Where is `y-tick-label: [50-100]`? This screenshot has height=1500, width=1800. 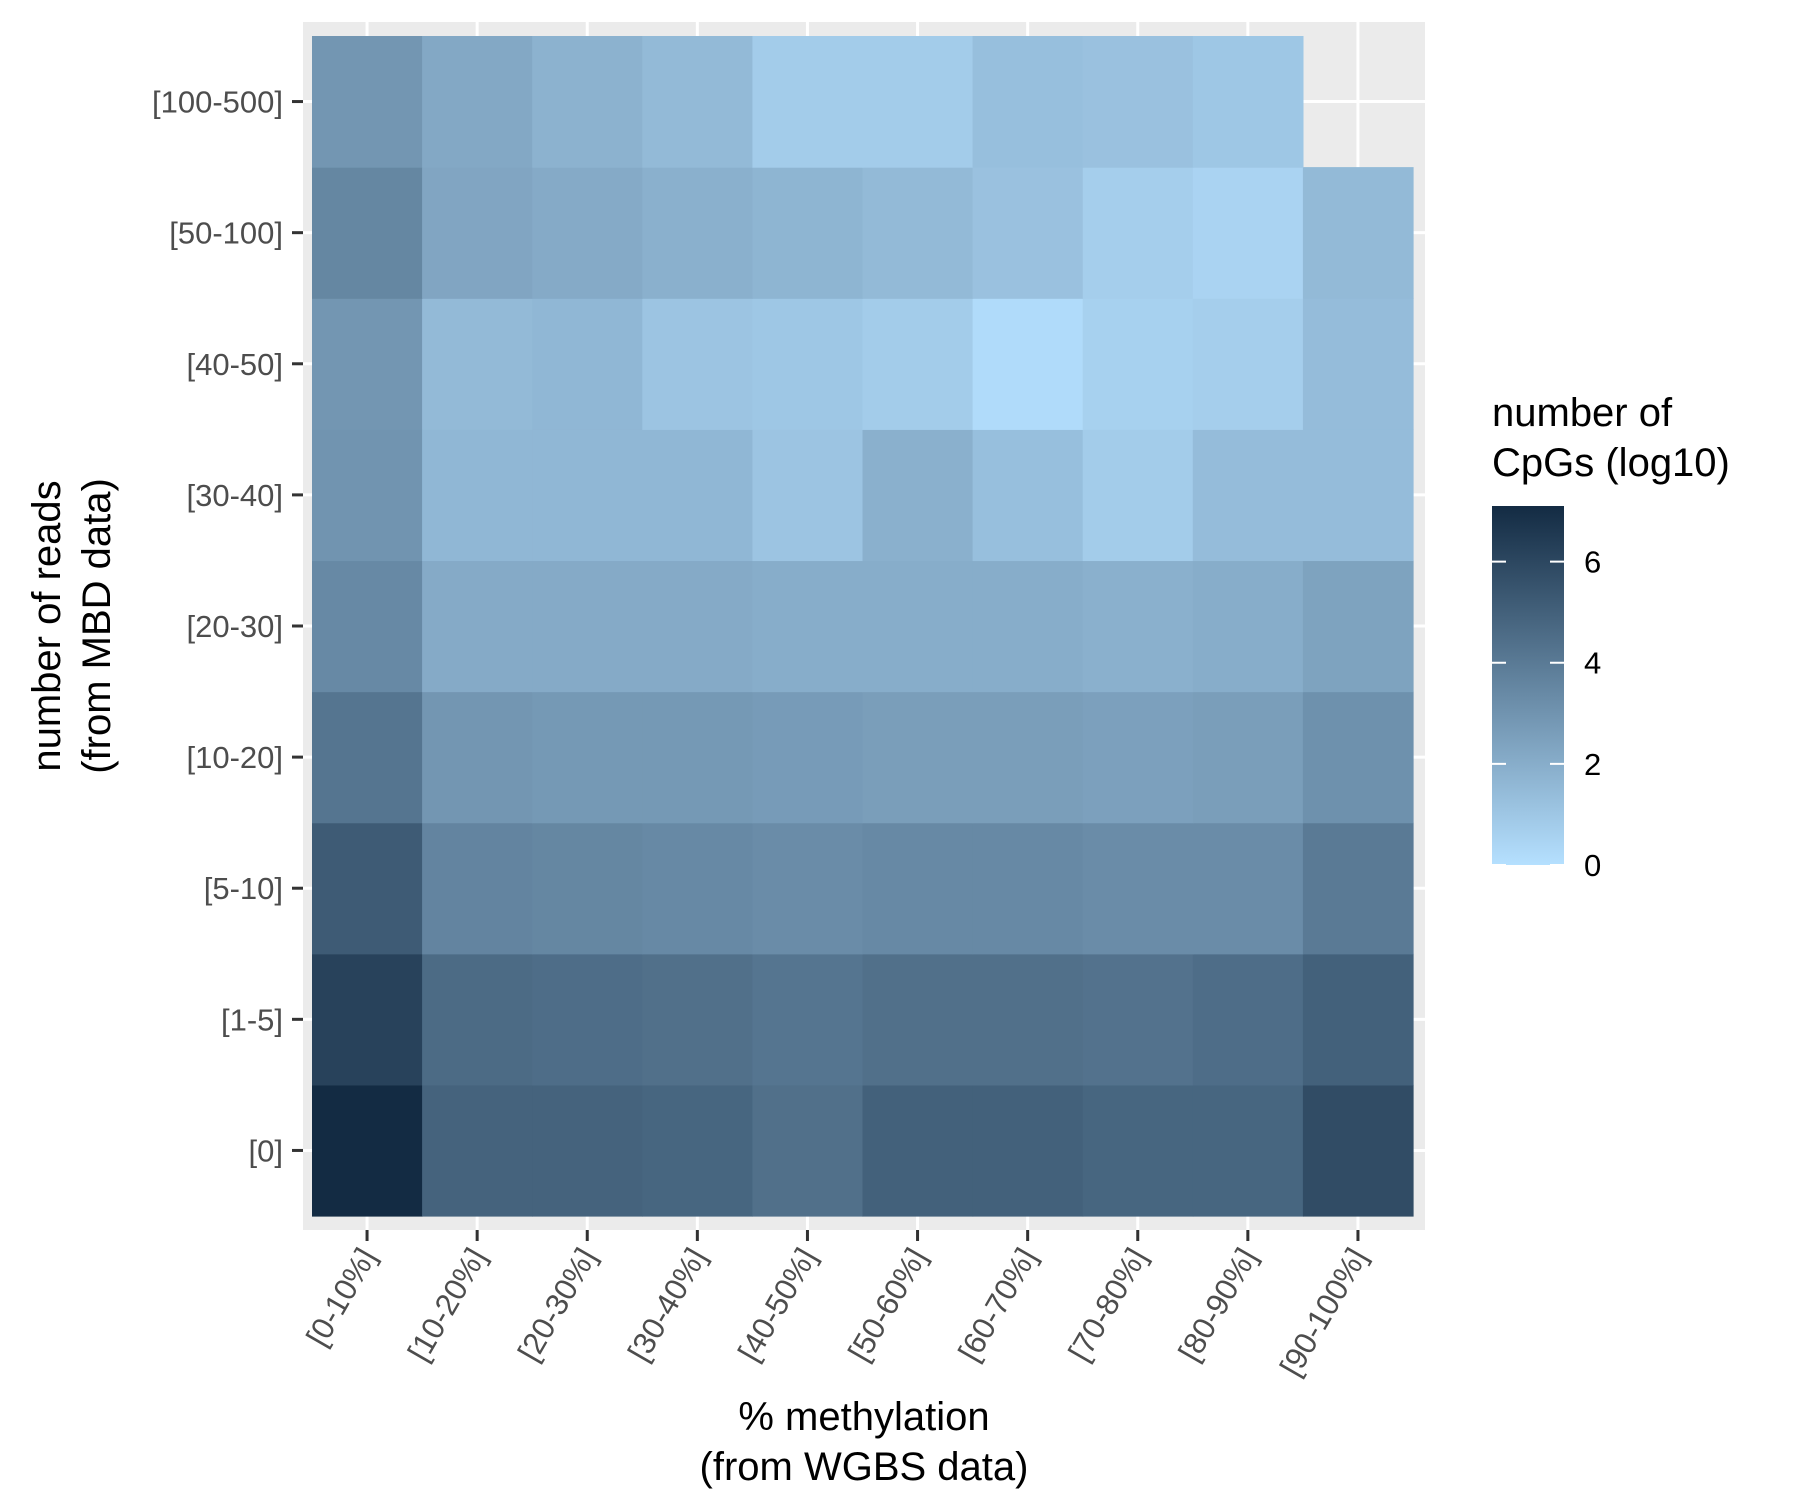
y-tick-label: [50-100] is located at coordinates (226, 233).